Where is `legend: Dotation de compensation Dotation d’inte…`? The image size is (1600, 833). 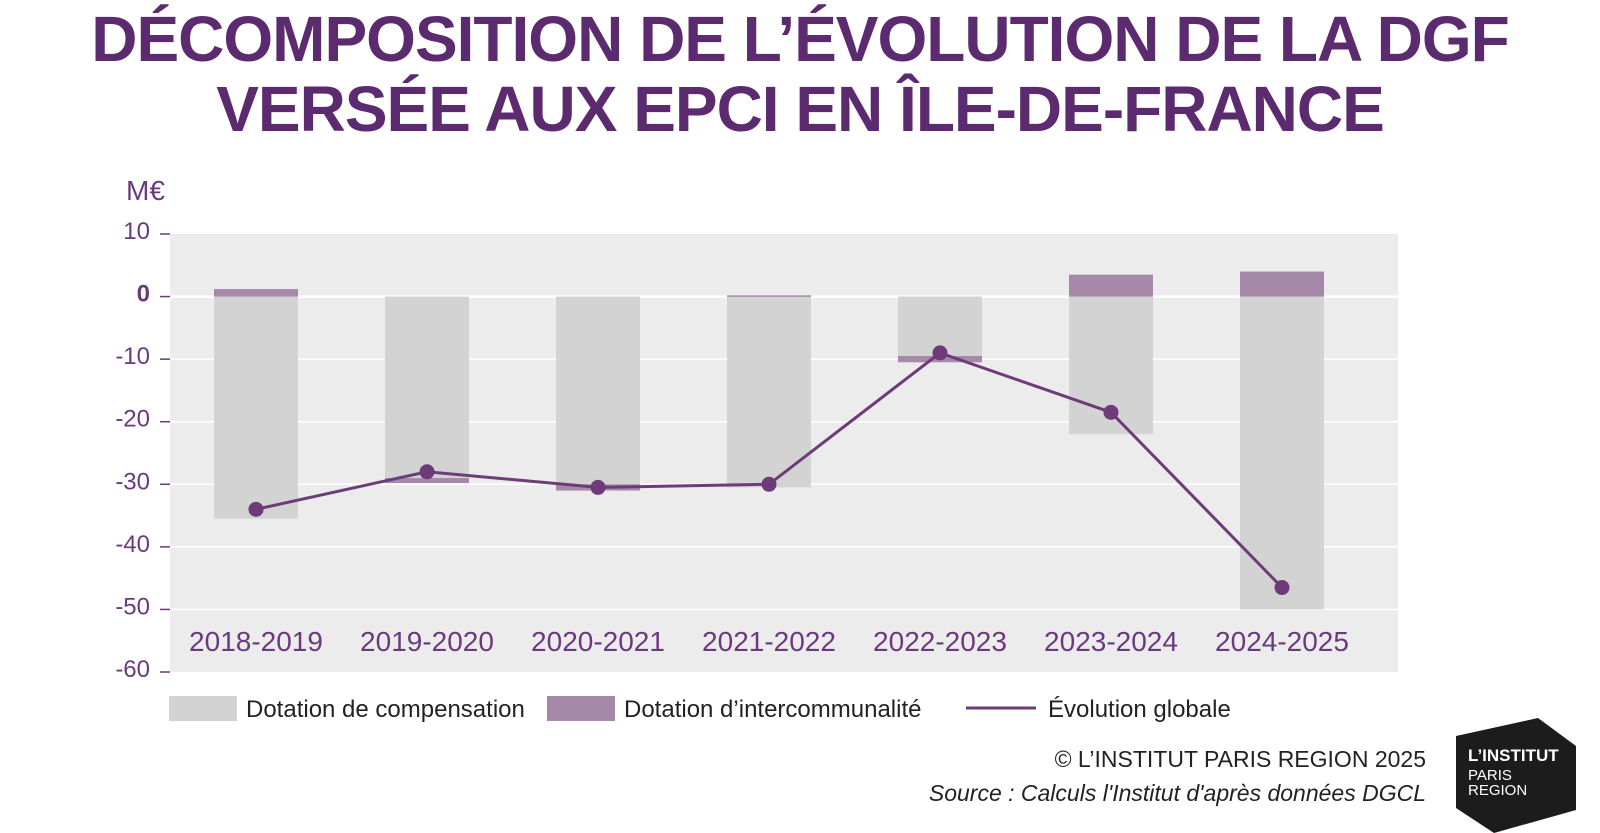 legend: Dotation de compensation Dotation d’inte… is located at coordinates (700, 709).